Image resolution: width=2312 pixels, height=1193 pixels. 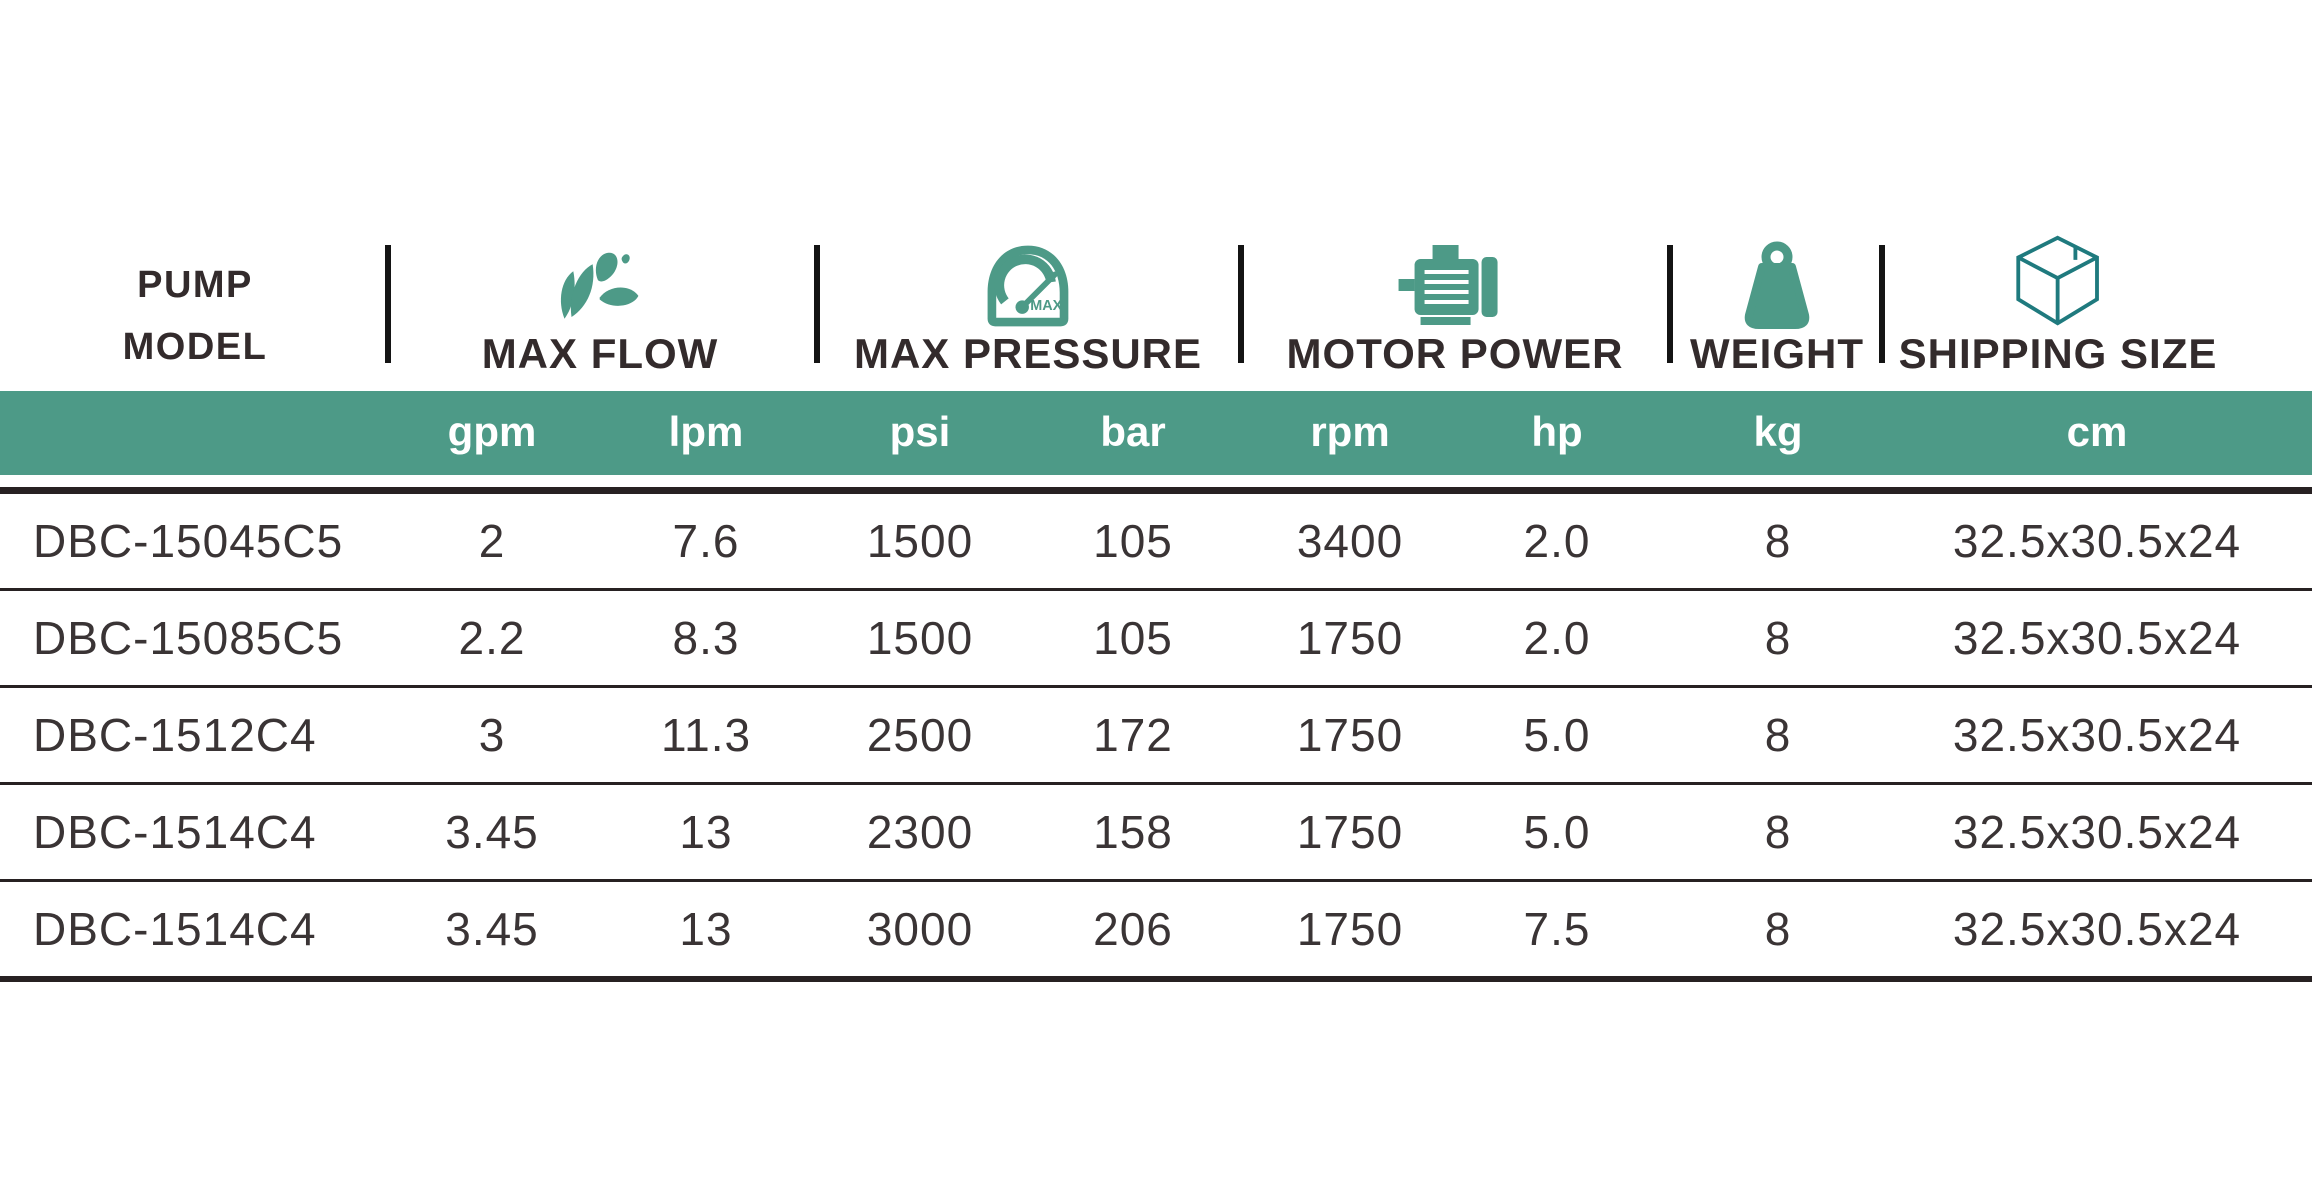 I want to click on unit-psi: psi, so click(x=920, y=431).